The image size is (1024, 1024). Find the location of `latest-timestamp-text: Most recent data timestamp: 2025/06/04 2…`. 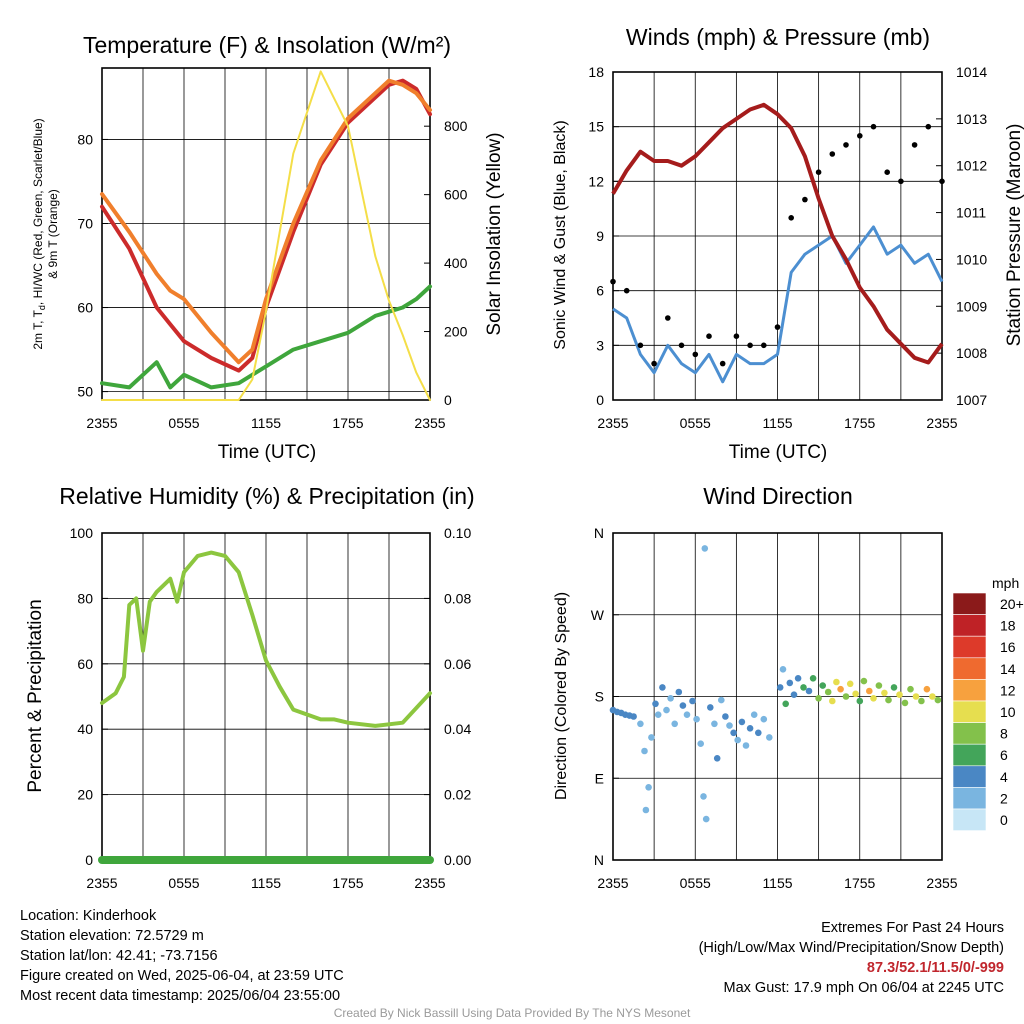

latest-timestamp-text: Most recent data timestamp: 2025/06/04 2… is located at coordinates (180, 996).